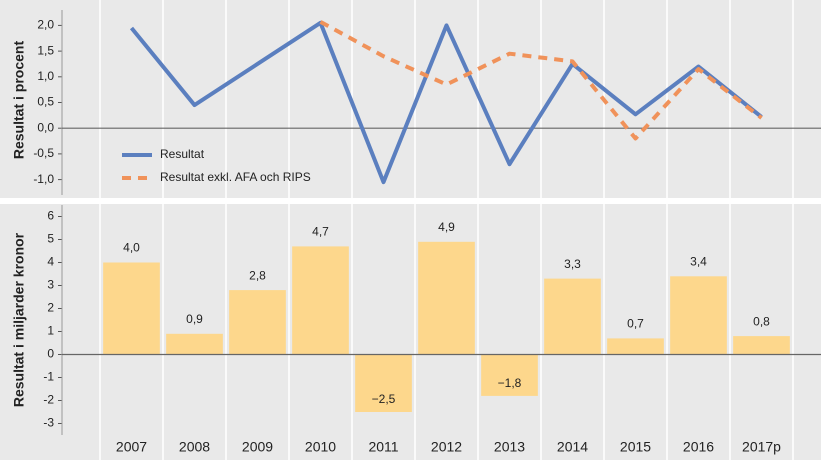 The width and height of the screenshot is (821, 460). I want to click on legend-label: Resultat, so click(182, 154).